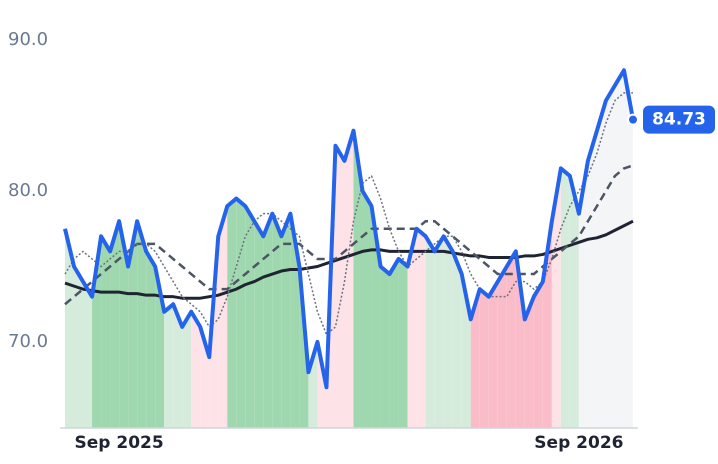 The width and height of the screenshot is (718, 464). I want to click on y-tick-label: 90.0, so click(28, 39).